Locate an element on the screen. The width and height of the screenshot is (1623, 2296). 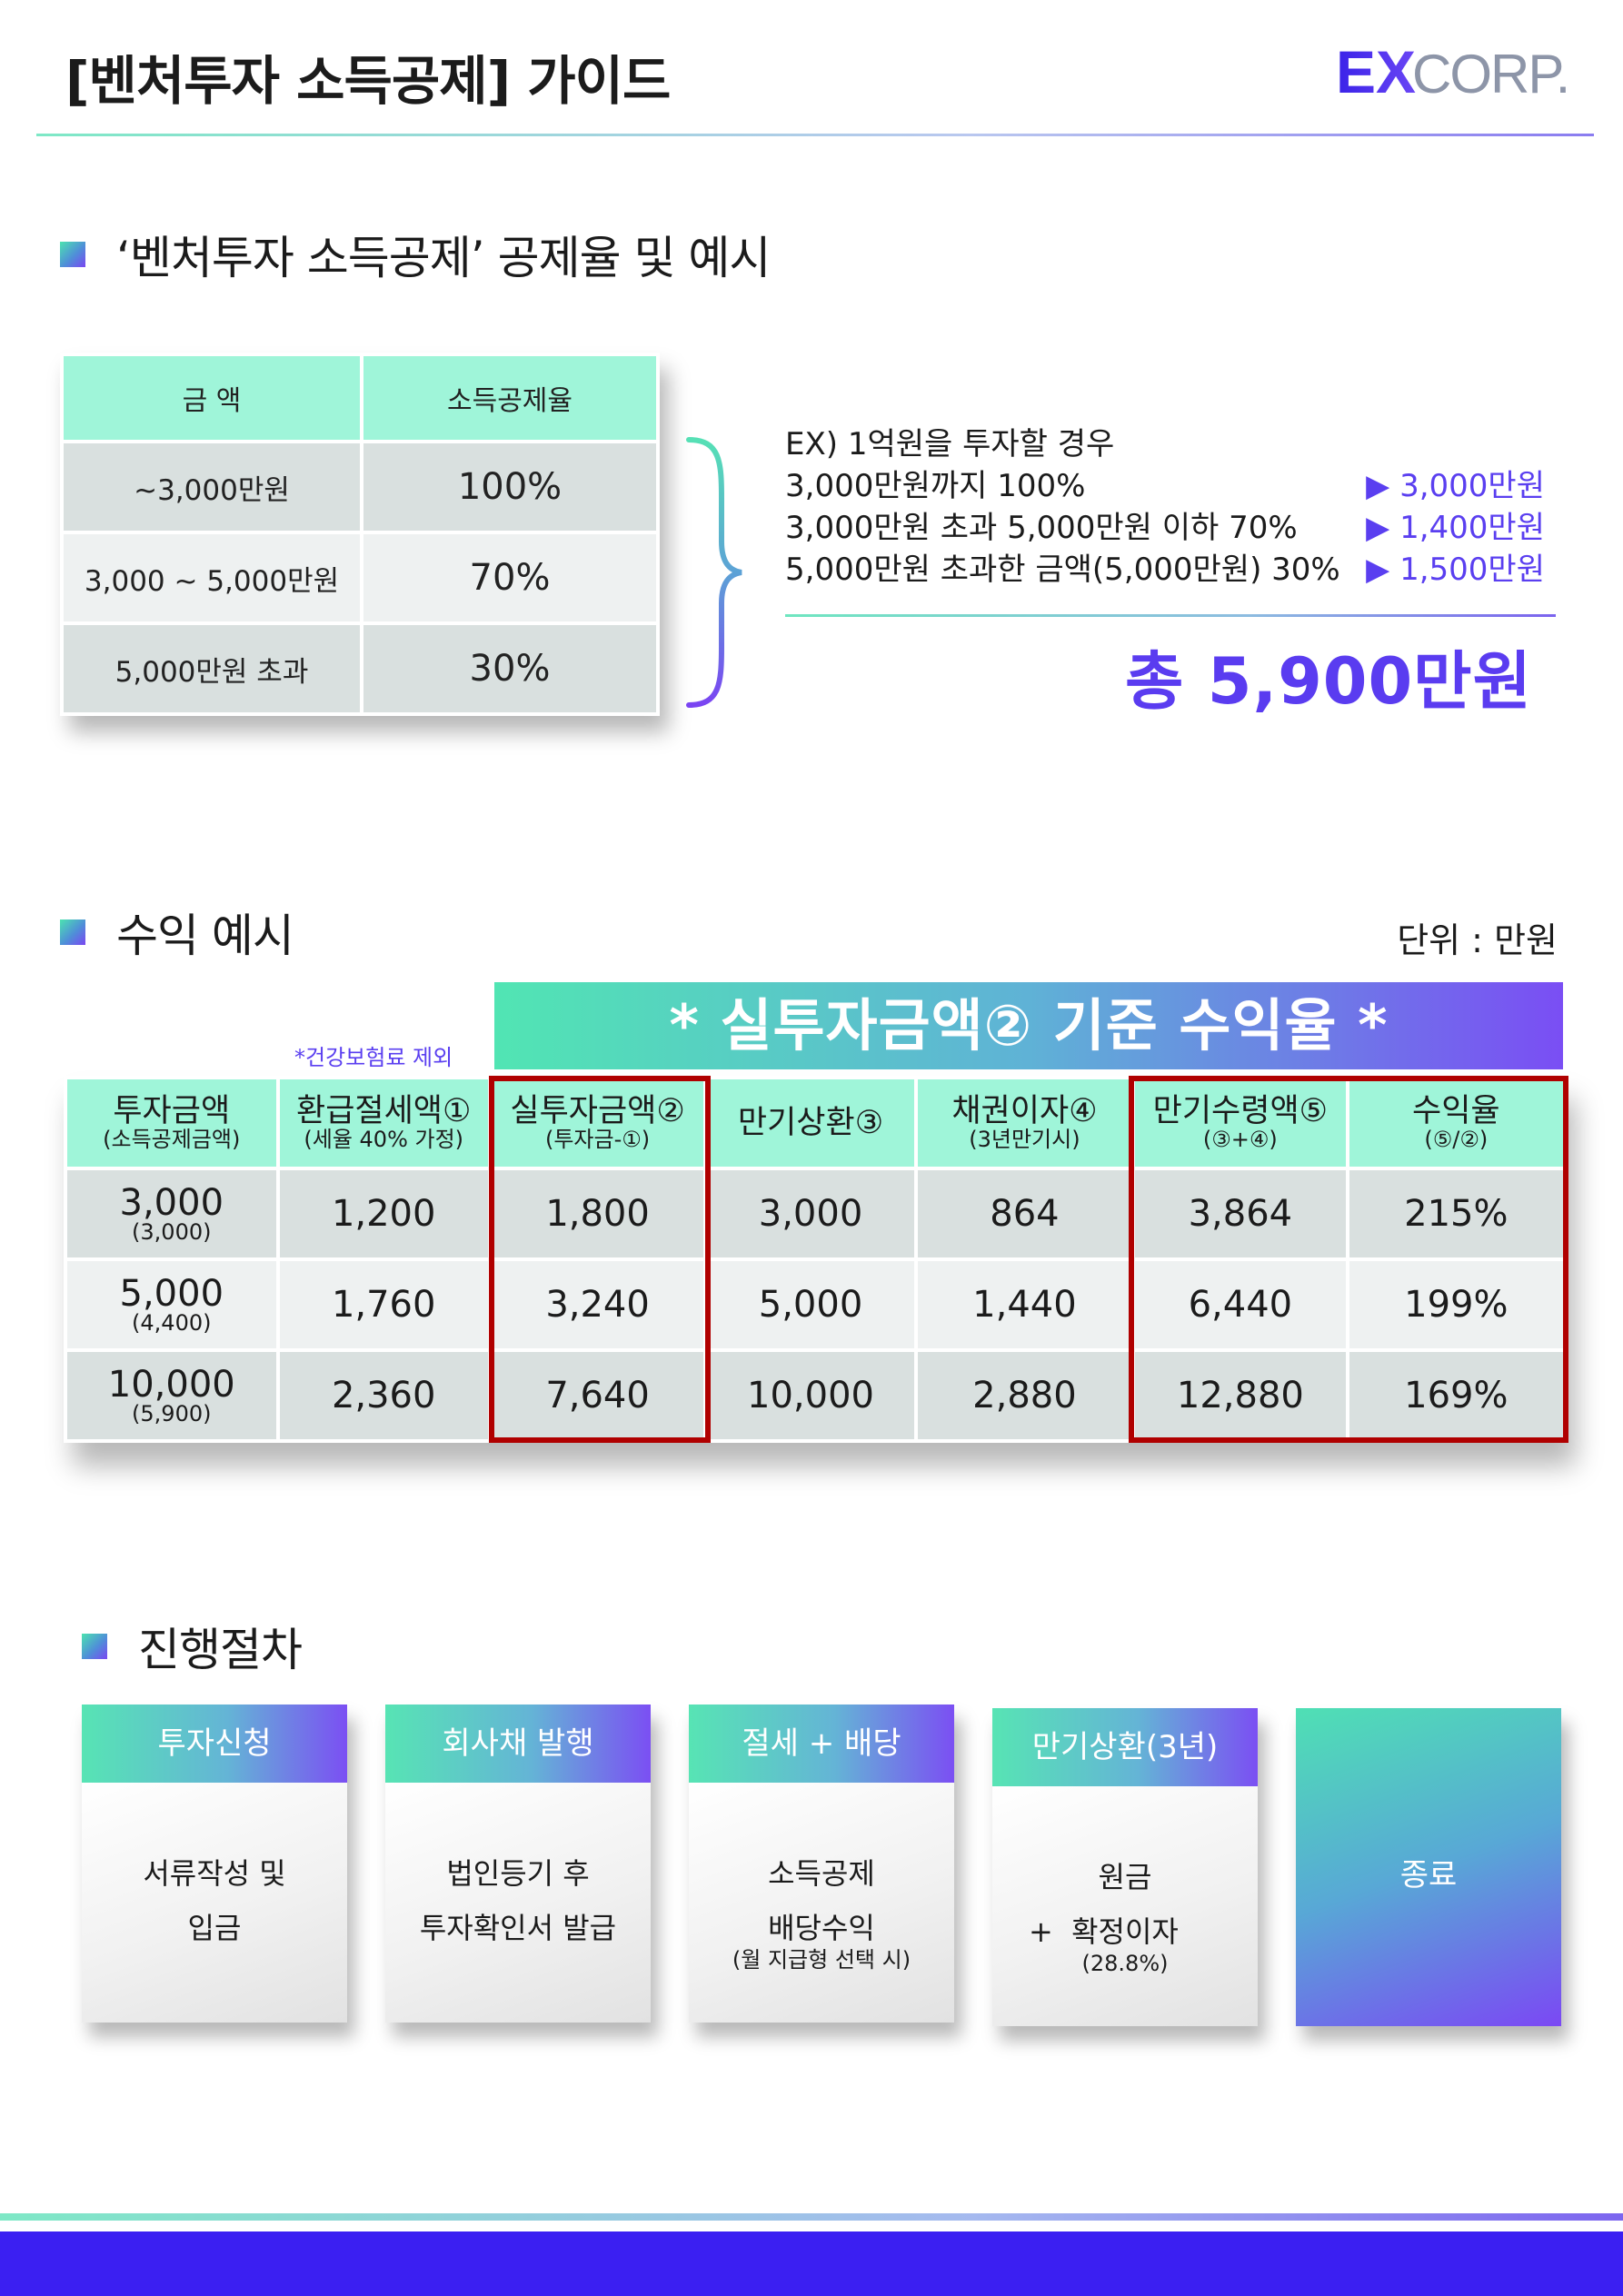
refund-cell: 1,760 is located at coordinates (383, 1304).